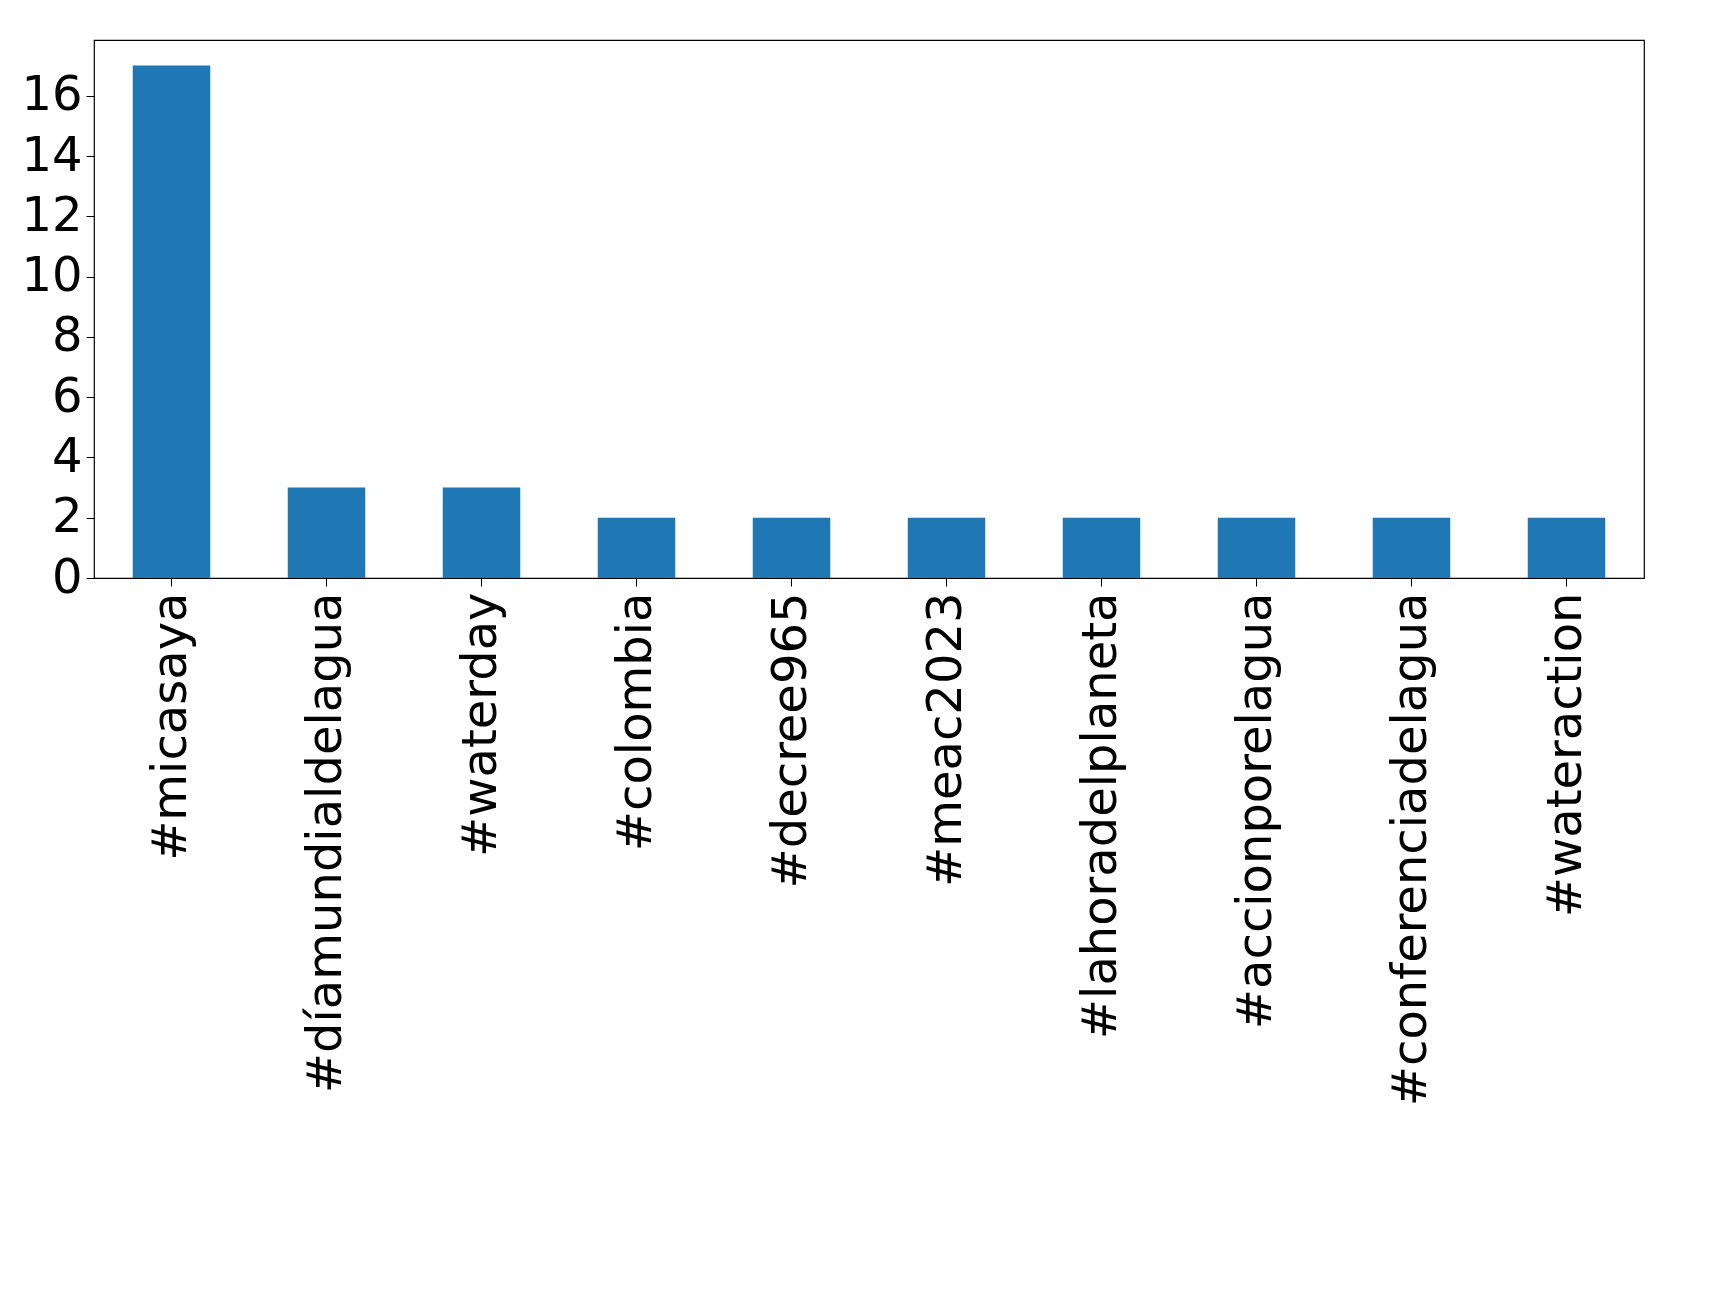 This screenshot has height=1297, width=1719. What do you see at coordinates (52, 274) in the screenshot?
I see `y-tick-label: 10` at bounding box center [52, 274].